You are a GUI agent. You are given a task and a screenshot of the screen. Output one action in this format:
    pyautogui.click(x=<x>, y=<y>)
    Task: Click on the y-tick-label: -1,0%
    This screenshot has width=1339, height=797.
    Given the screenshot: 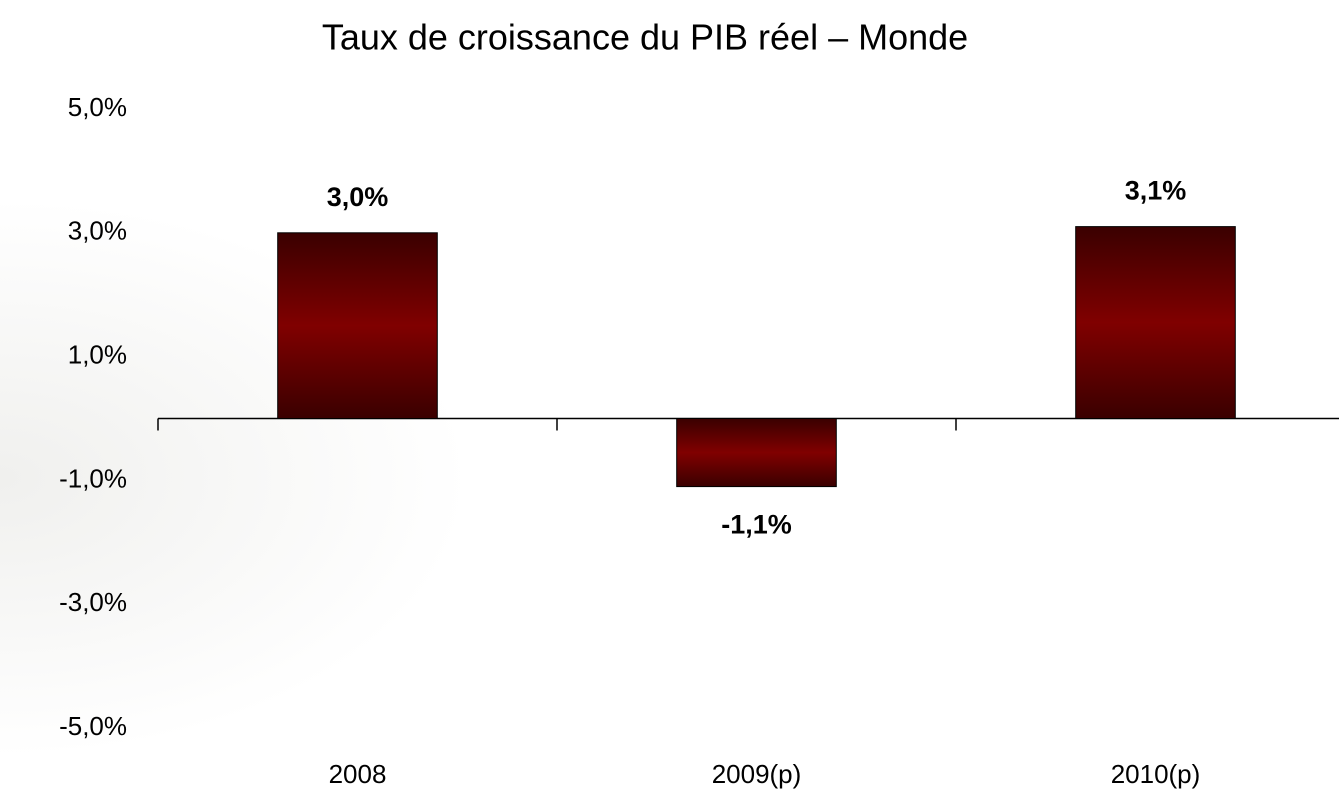 What is the action you would take?
    pyautogui.click(x=93, y=478)
    